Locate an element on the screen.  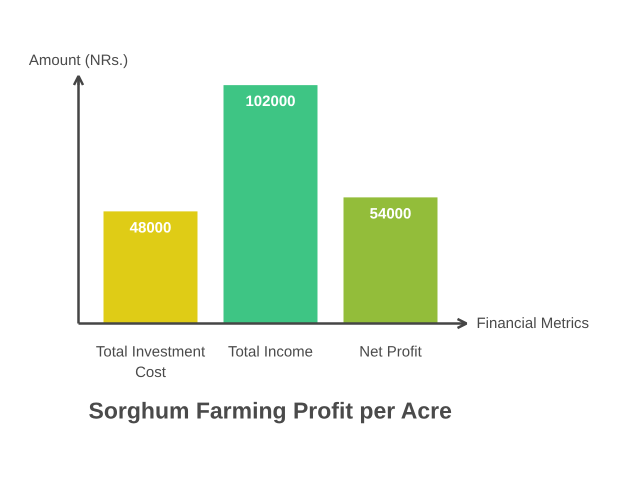
x-axis-title: Financial Metrics is located at coordinates (533, 323).